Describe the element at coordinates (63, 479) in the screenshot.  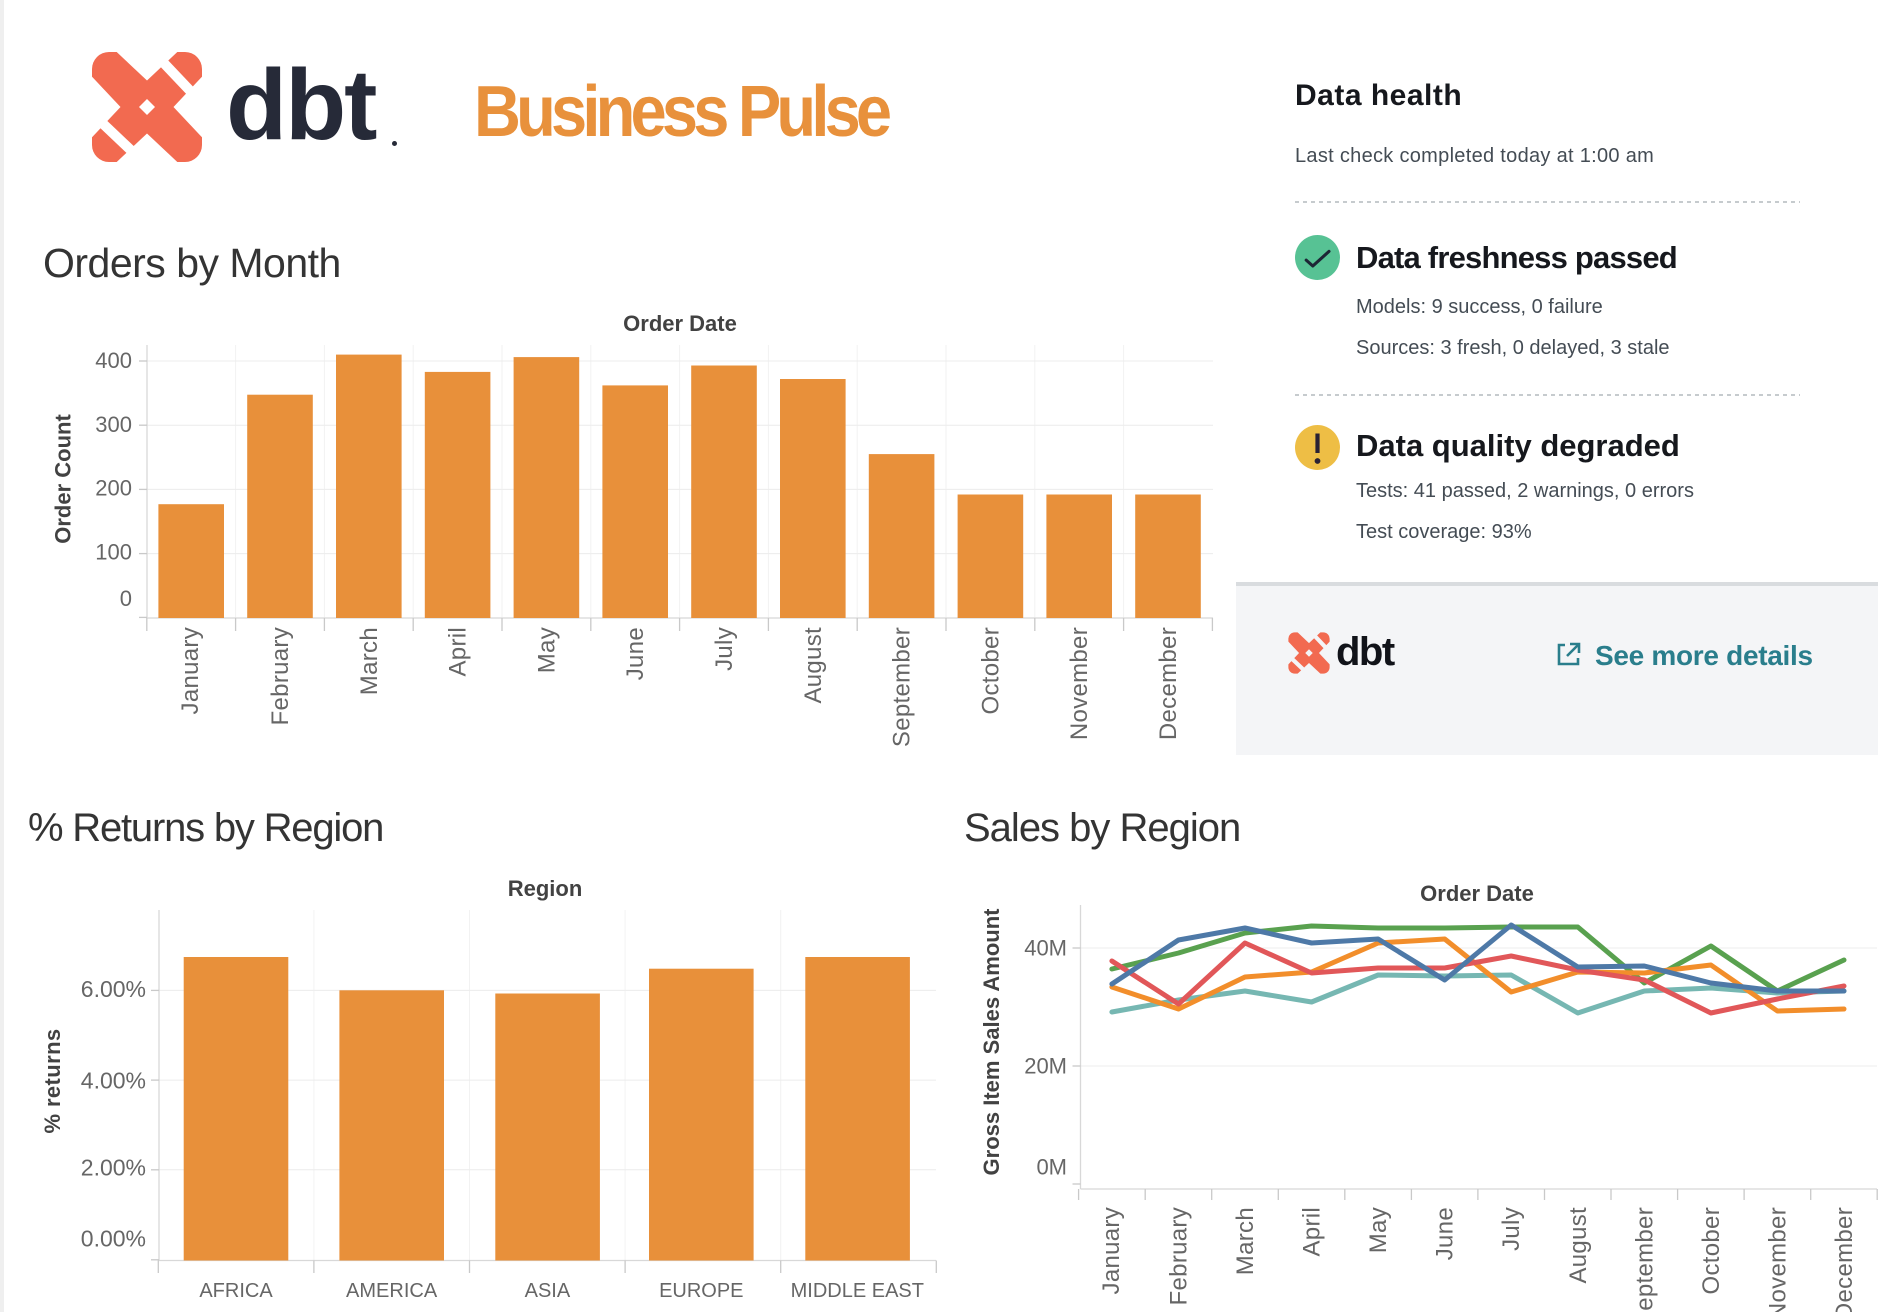
I see `svg-text: Order Count` at that location.